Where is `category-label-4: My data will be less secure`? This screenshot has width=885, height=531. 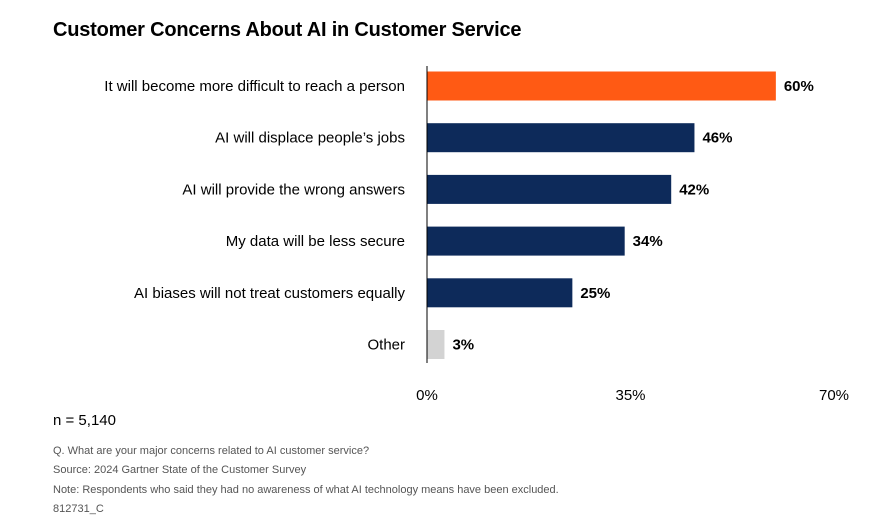 category-label-4: My data will be less secure is located at coordinates (315, 241).